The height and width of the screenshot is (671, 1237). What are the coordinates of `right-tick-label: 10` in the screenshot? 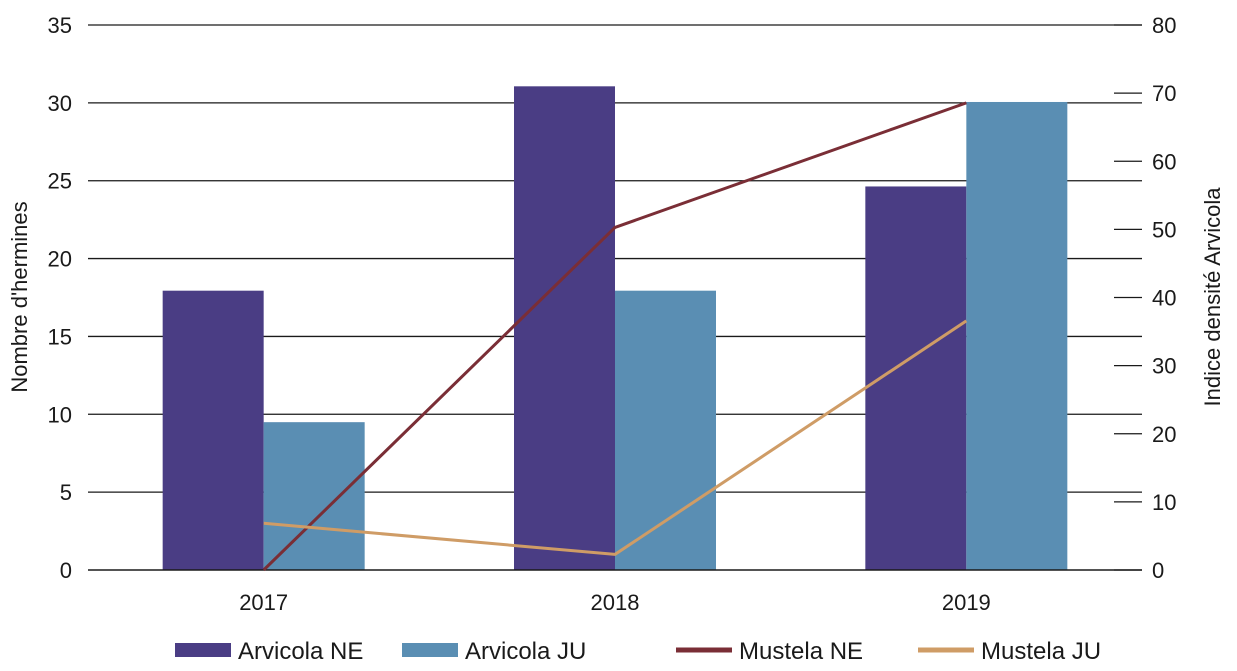 It's located at (1164, 502).